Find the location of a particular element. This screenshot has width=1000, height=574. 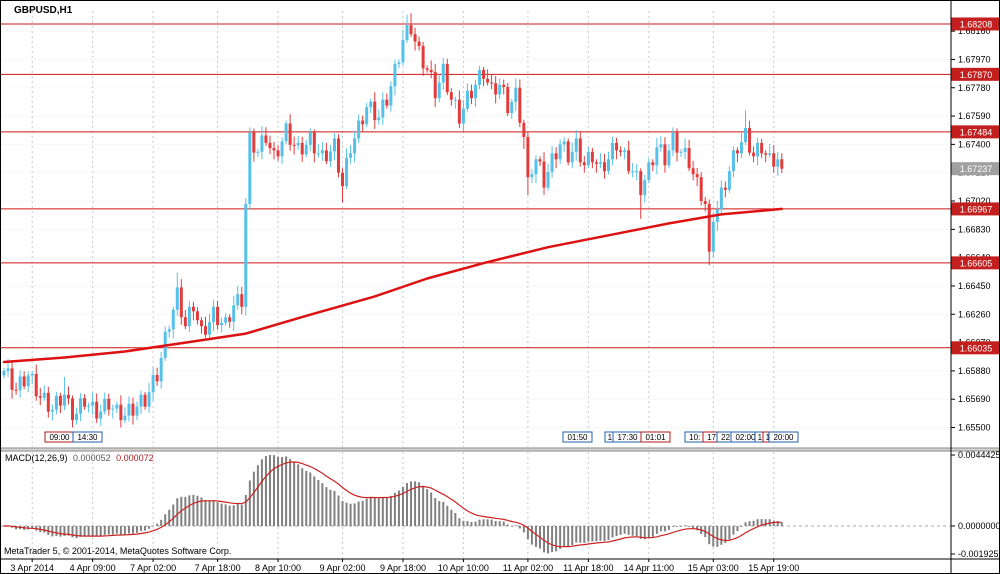

current-price-label: 1.67237 is located at coordinates (976, 169).